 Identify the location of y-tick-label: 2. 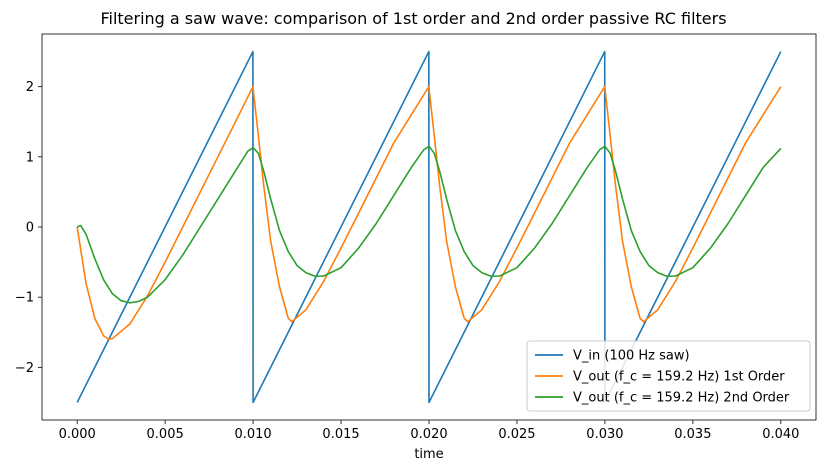
(30, 87).